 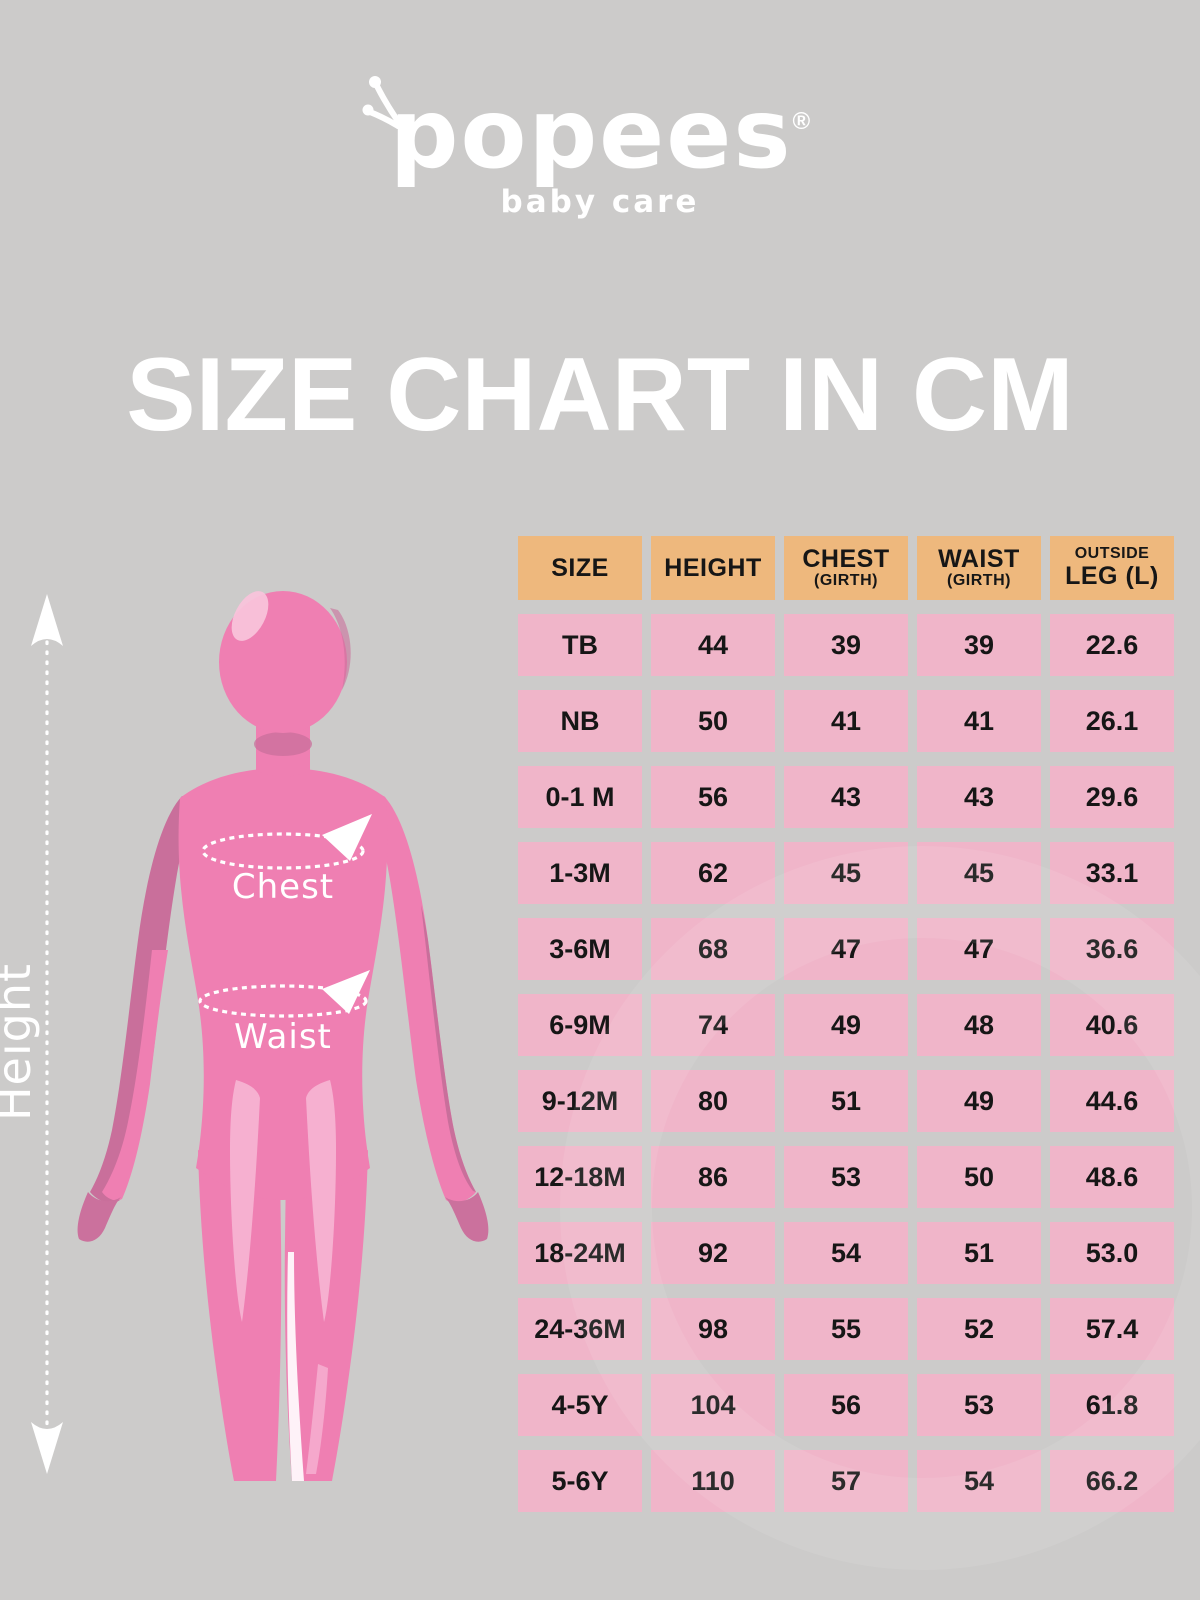 I want to click on value-cell-3-6M-col4: 36.6, so click(x=1112, y=949).